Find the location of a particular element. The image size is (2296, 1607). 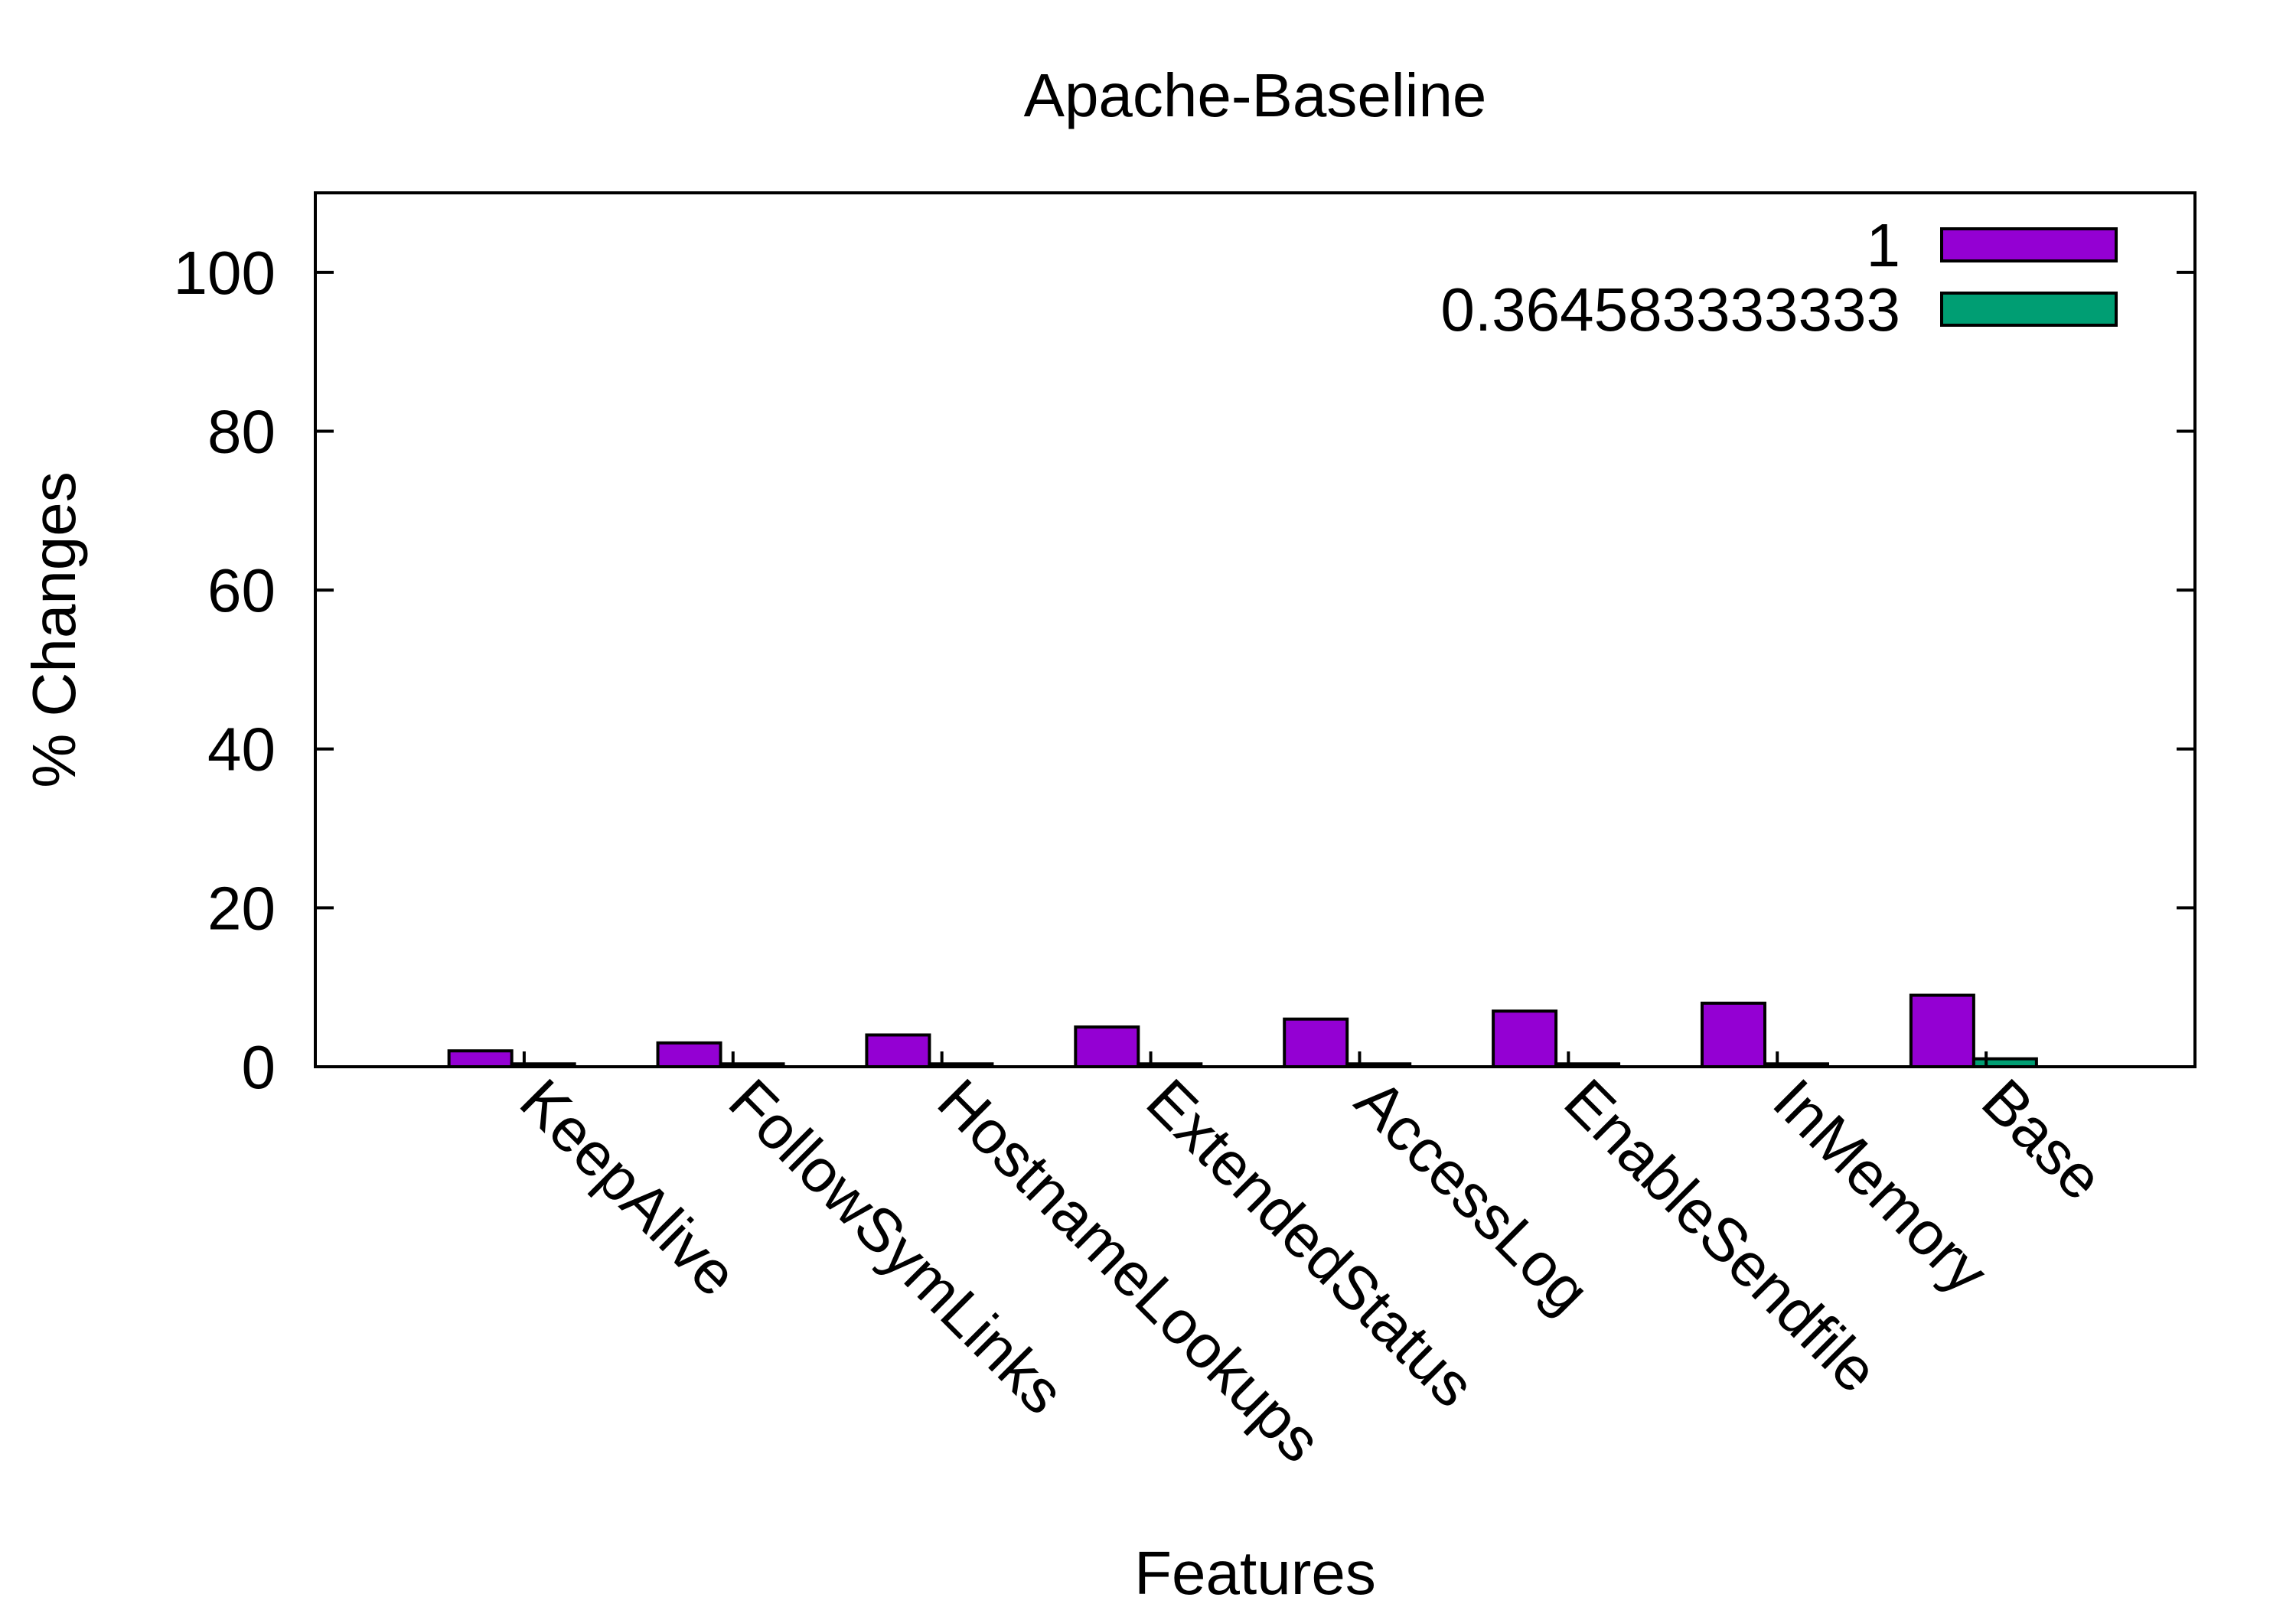

legend: 10.364583333333 is located at coordinates (1779, 277).